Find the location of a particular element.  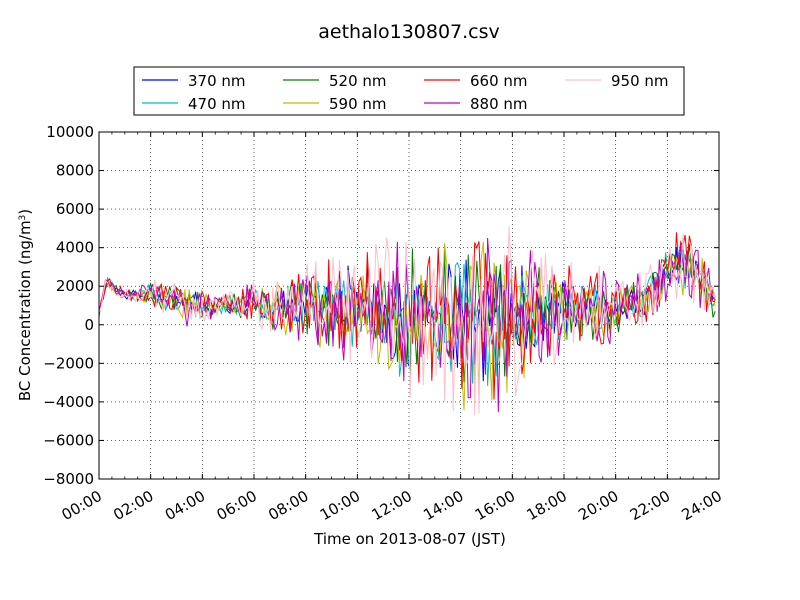

x-tick-label: 20:00 is located at coordinates (598, 505).